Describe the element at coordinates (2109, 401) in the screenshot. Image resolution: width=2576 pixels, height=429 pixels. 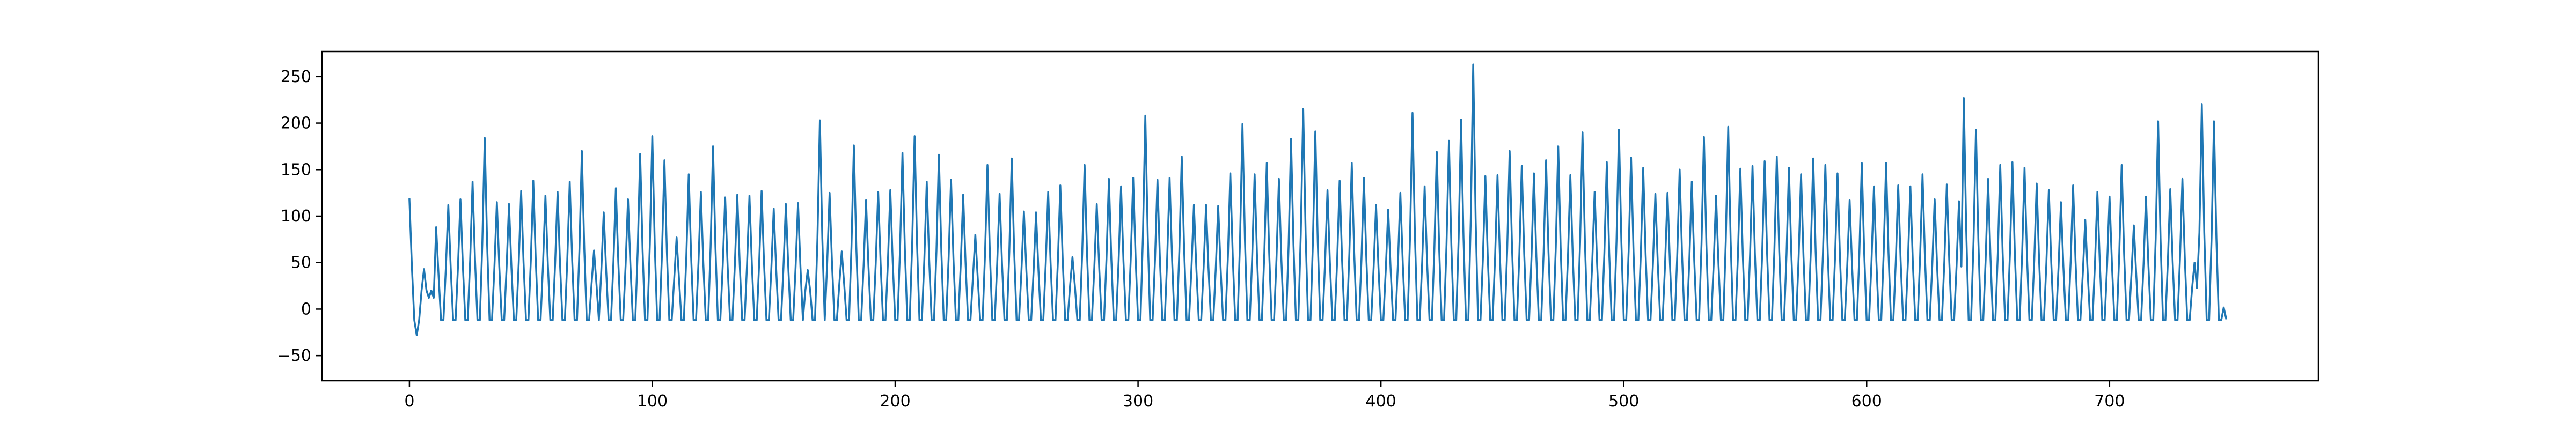
I see `x-tick-label: 700` at that location.